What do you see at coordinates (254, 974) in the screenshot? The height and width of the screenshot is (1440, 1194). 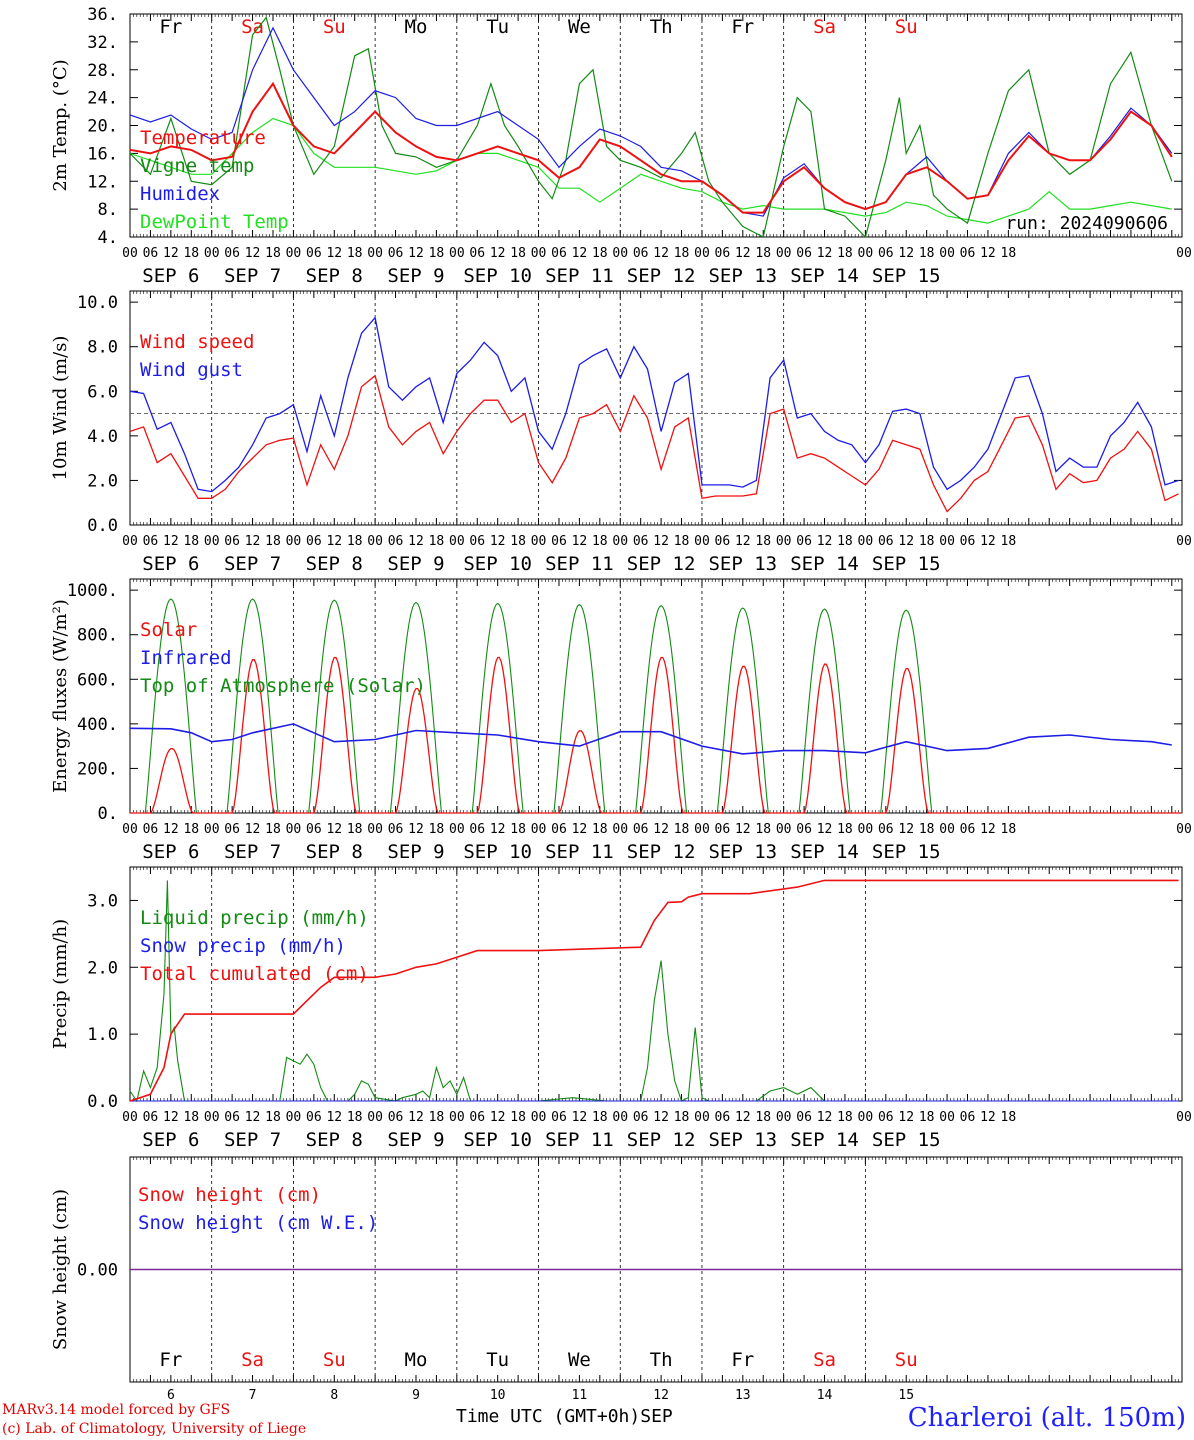 I see `legend-entry: Total cumulated (cm)` at bounding box center [254, 974].